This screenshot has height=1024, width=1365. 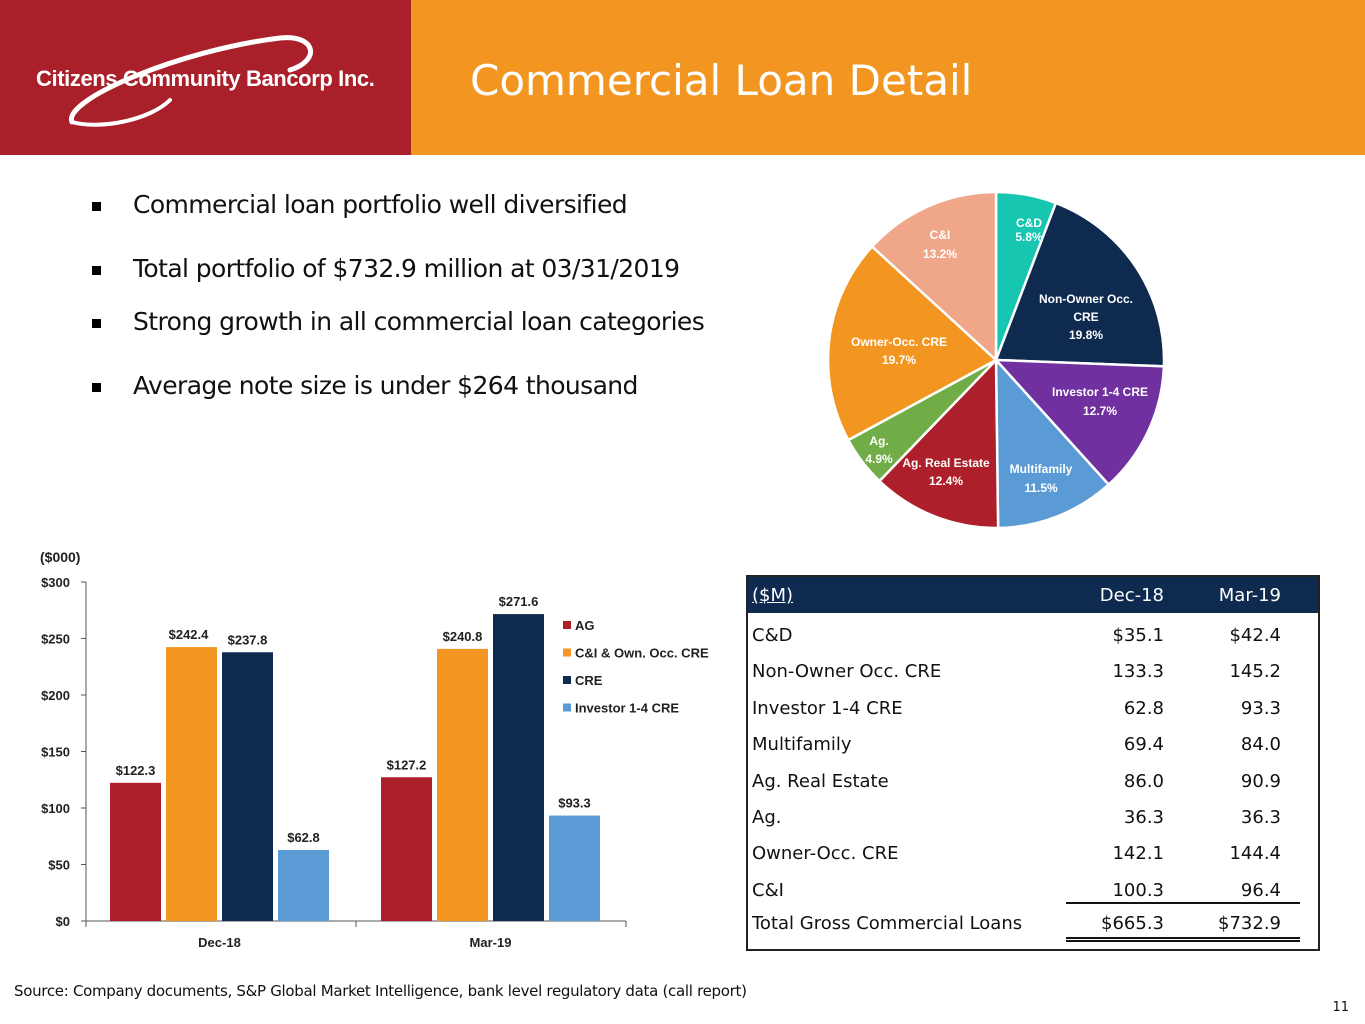 I want to click on pie-slice-name: Non-Owner Occ., so click(x=1086, y=299).